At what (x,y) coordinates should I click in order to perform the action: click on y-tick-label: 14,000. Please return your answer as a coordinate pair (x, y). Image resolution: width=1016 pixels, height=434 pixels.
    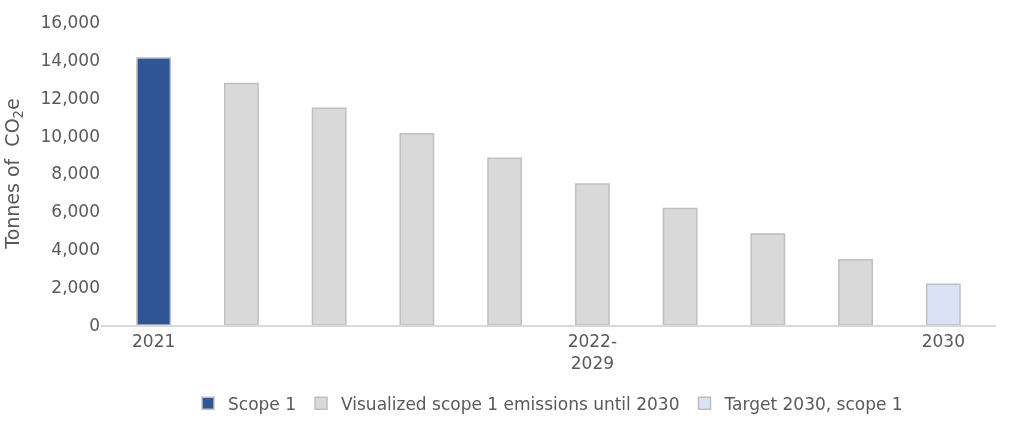
    Looking at the image, I should click on (70, 59).